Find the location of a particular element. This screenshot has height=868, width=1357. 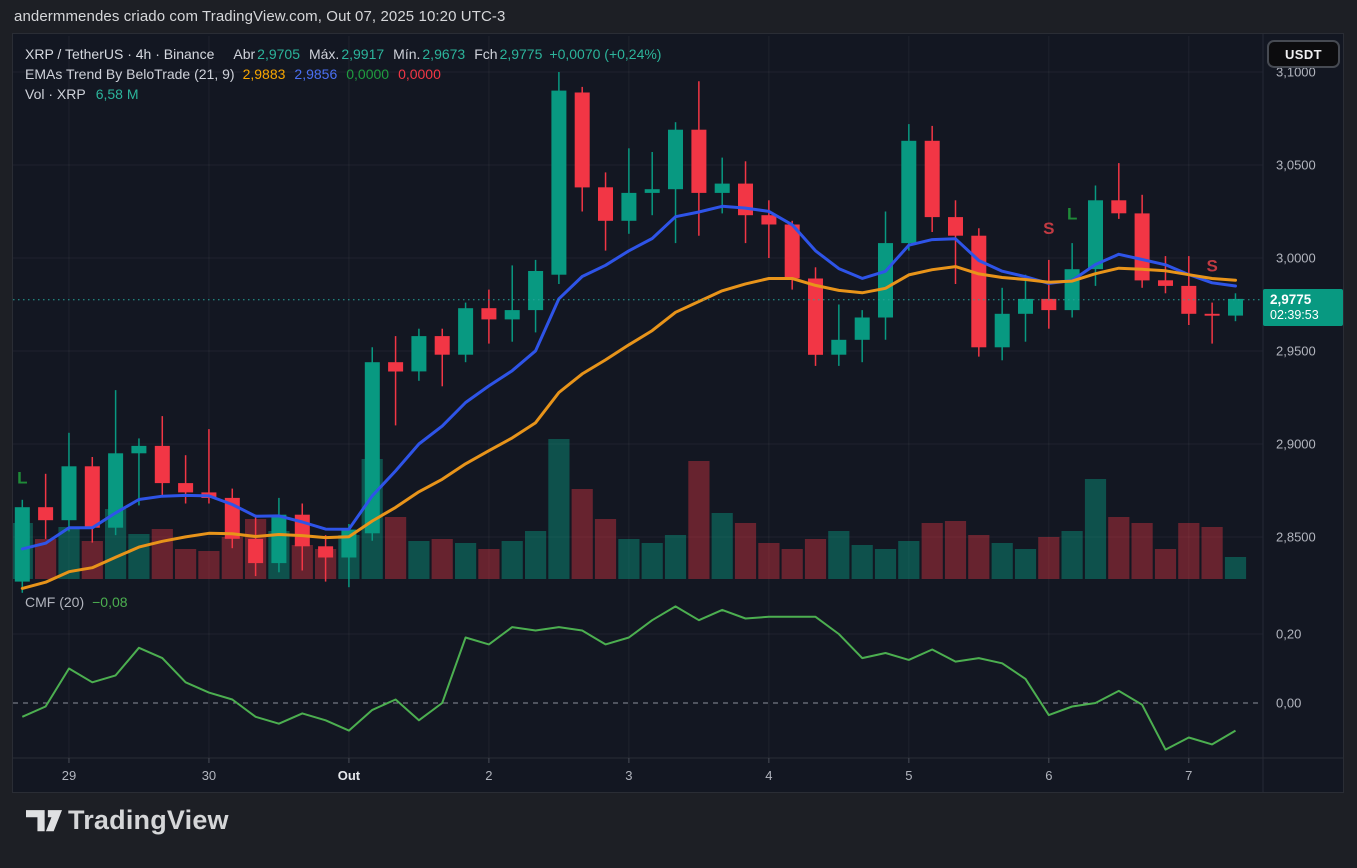

open-label: Abr is located at coordinates (244, 54).